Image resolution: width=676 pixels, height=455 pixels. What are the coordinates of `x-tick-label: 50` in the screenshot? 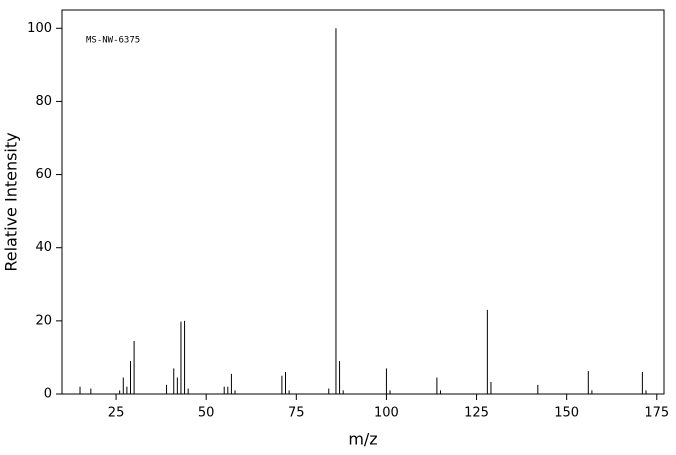 It's located at (206, 413).